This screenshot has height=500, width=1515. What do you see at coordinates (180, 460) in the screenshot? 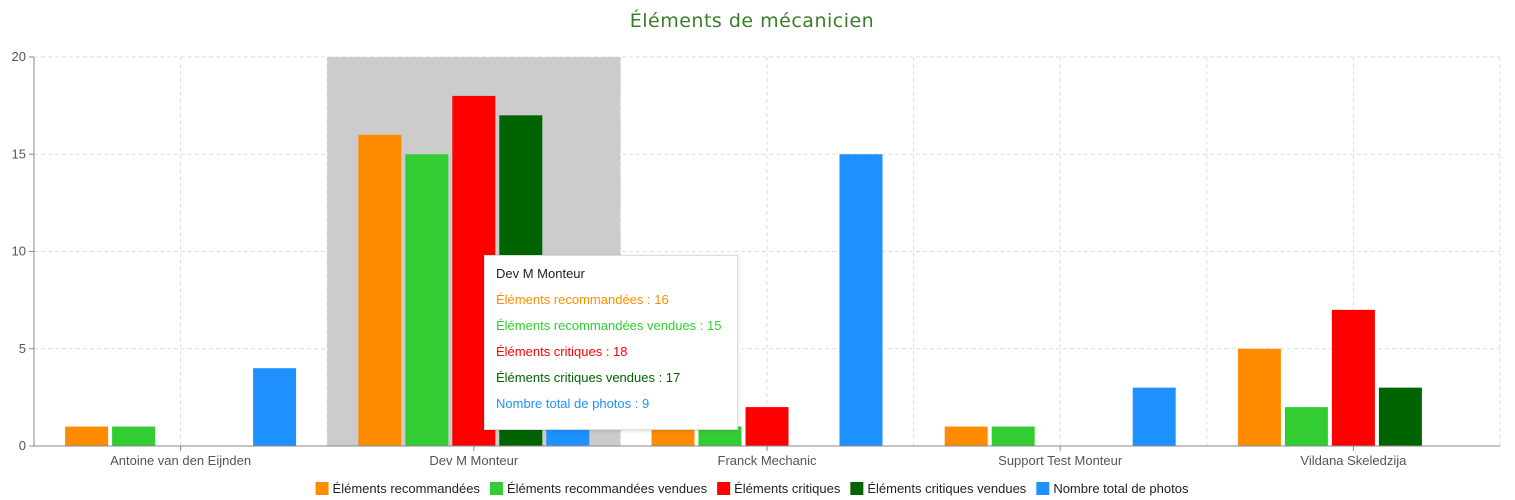
I see `x-tick-label: Antoine van den Eijnden` at bounding box center [180, 460].